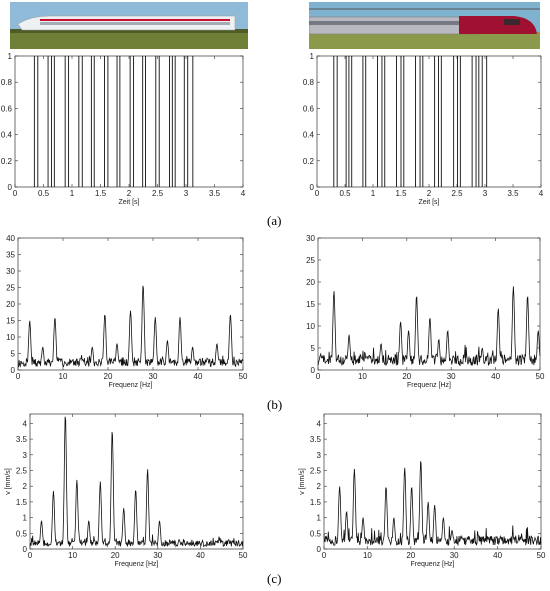  What do you see at coordinates (22, 502) in the screenshot?
I see `y-tick-label: 1.5` at bounding box center [22, 502].